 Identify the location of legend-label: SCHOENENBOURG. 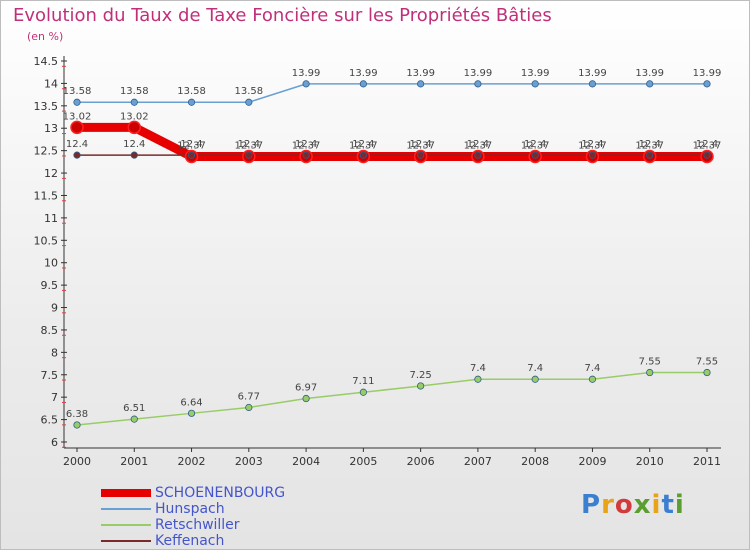
(220, 493).